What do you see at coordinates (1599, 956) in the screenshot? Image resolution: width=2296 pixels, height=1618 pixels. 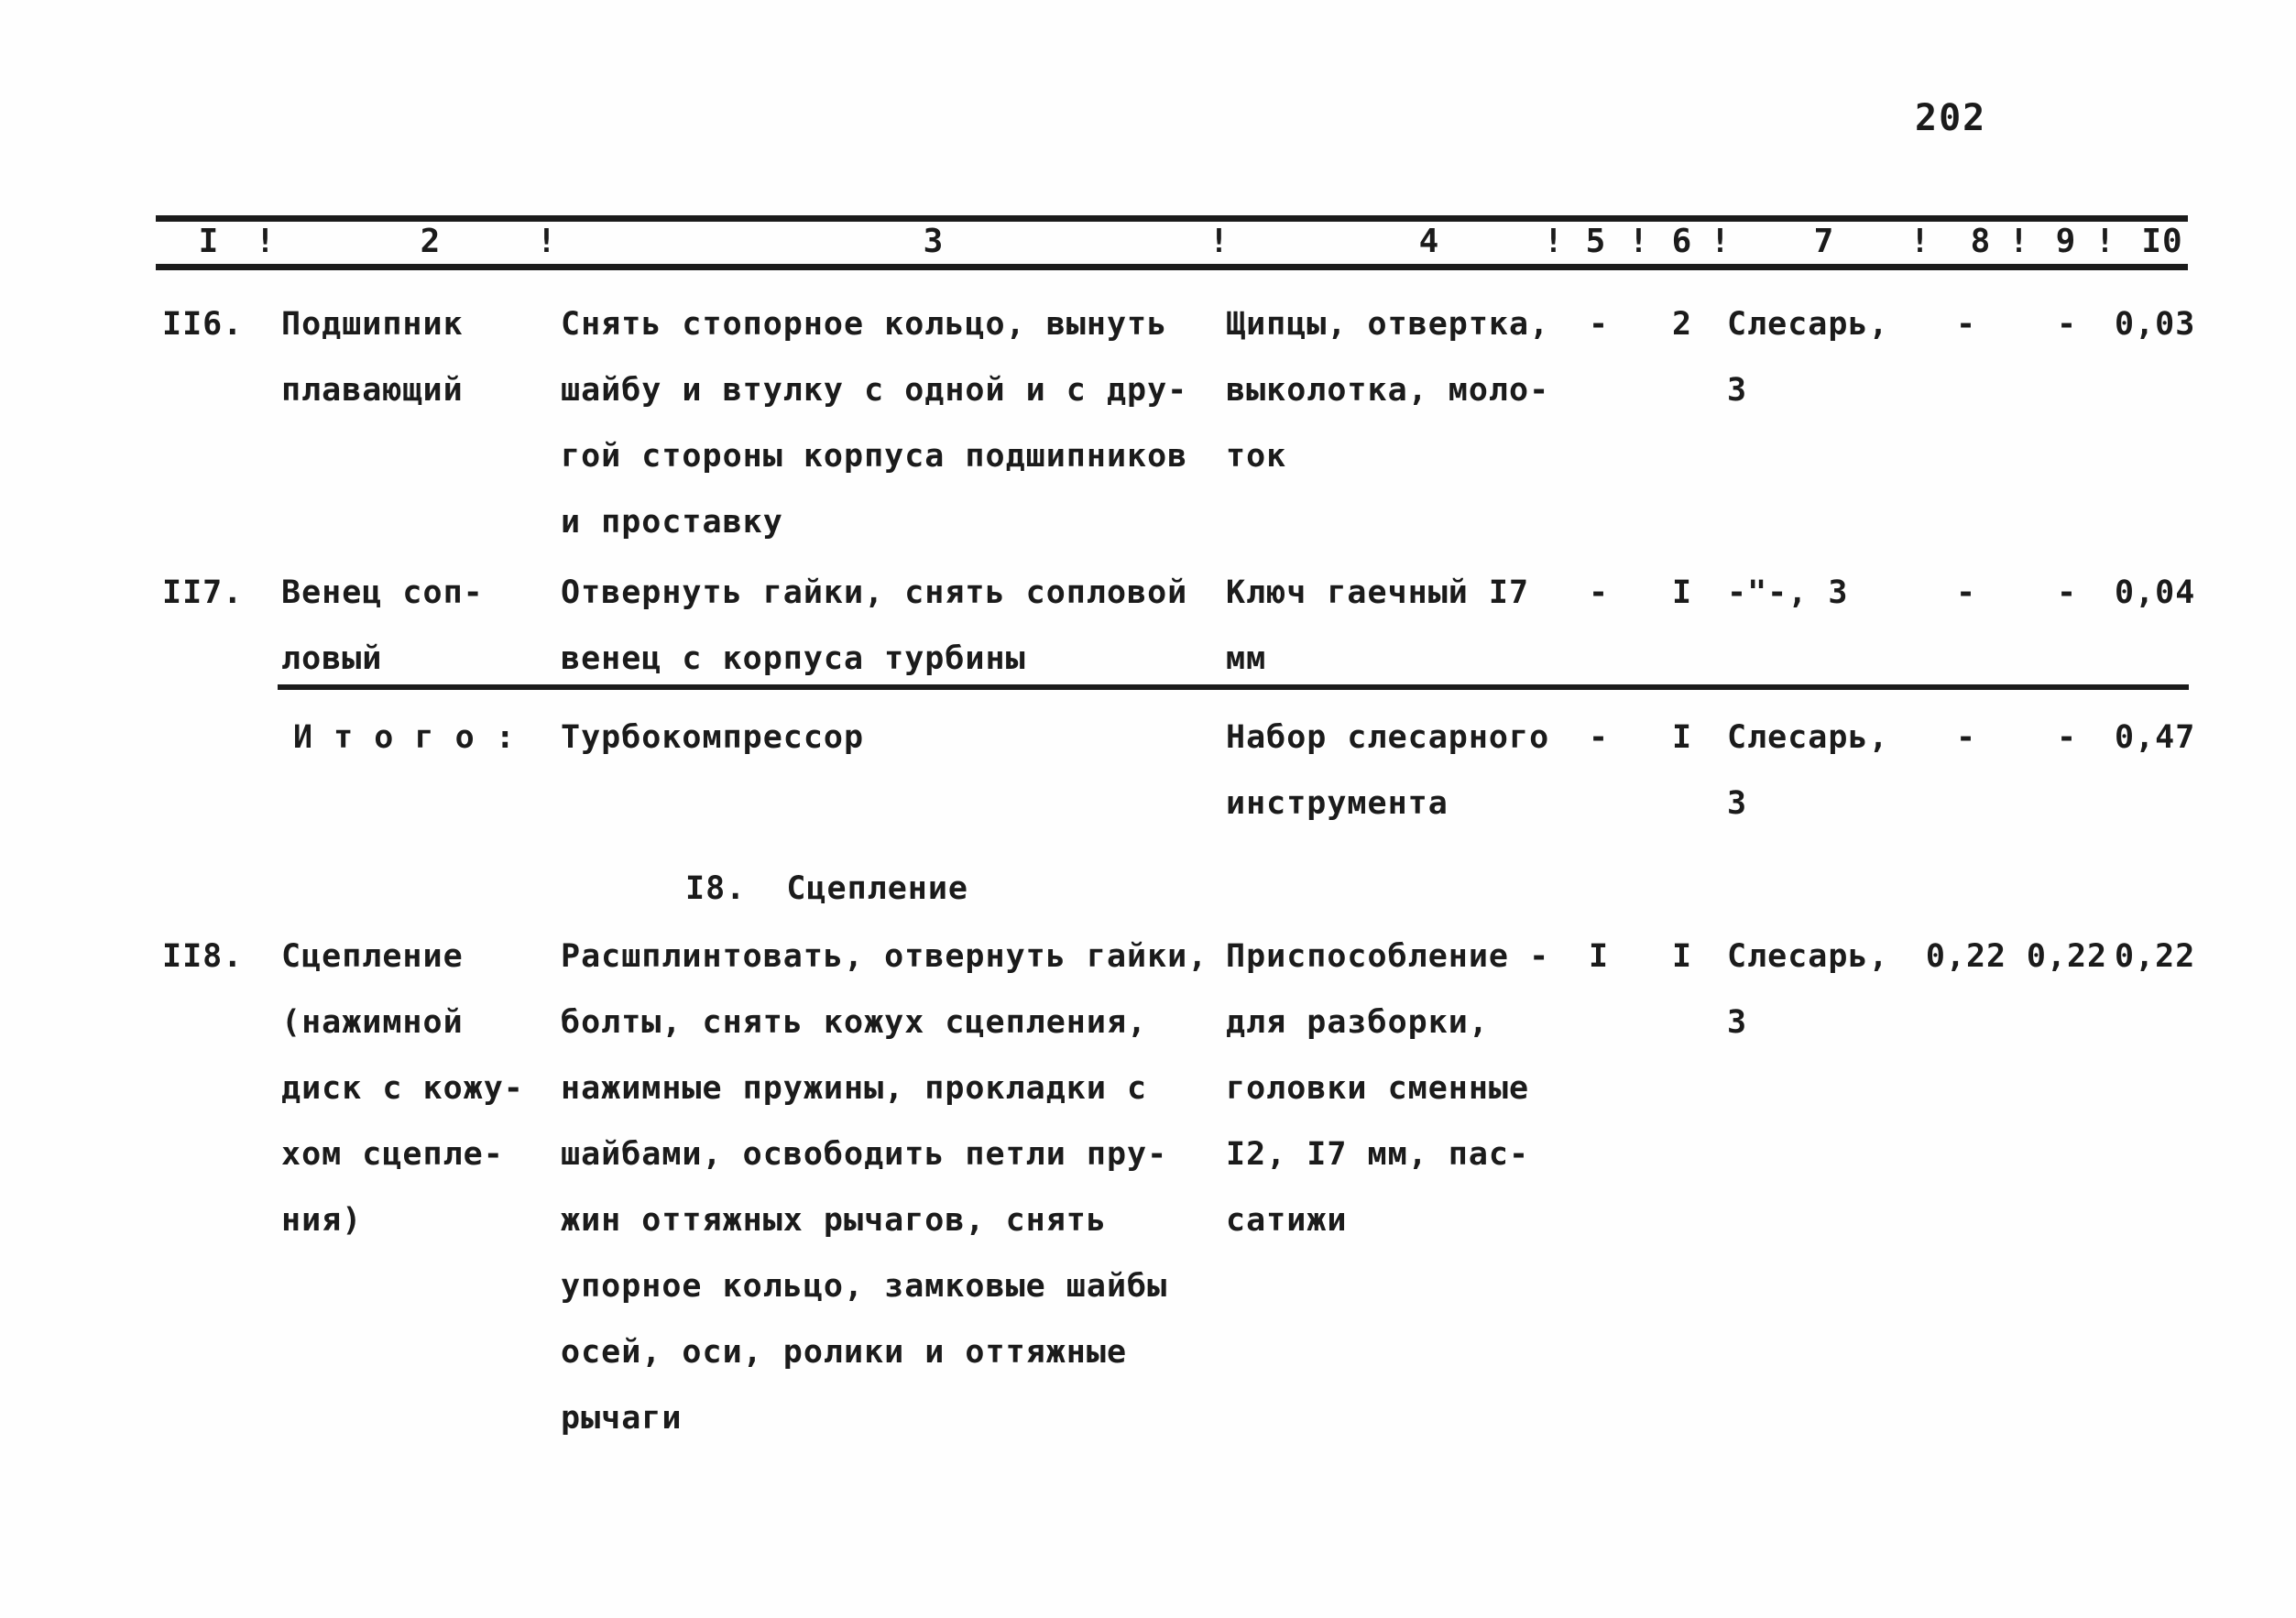 I see `row-118-col5: I` at bounding box center [1599, 956].